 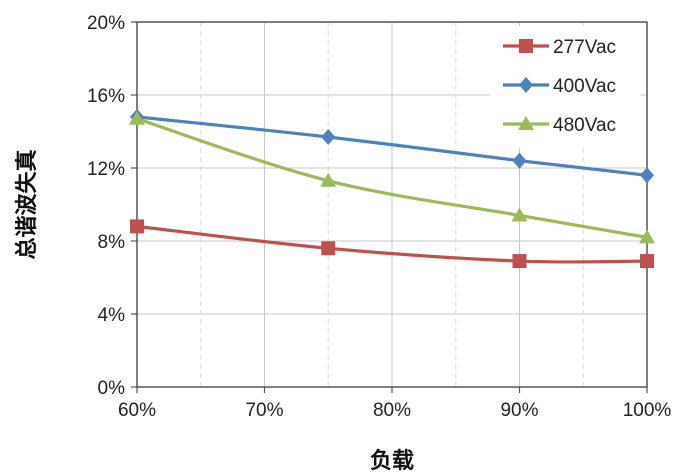 I want to click on y-axis-title: 总谐波失真, so click(x=27, y=204).